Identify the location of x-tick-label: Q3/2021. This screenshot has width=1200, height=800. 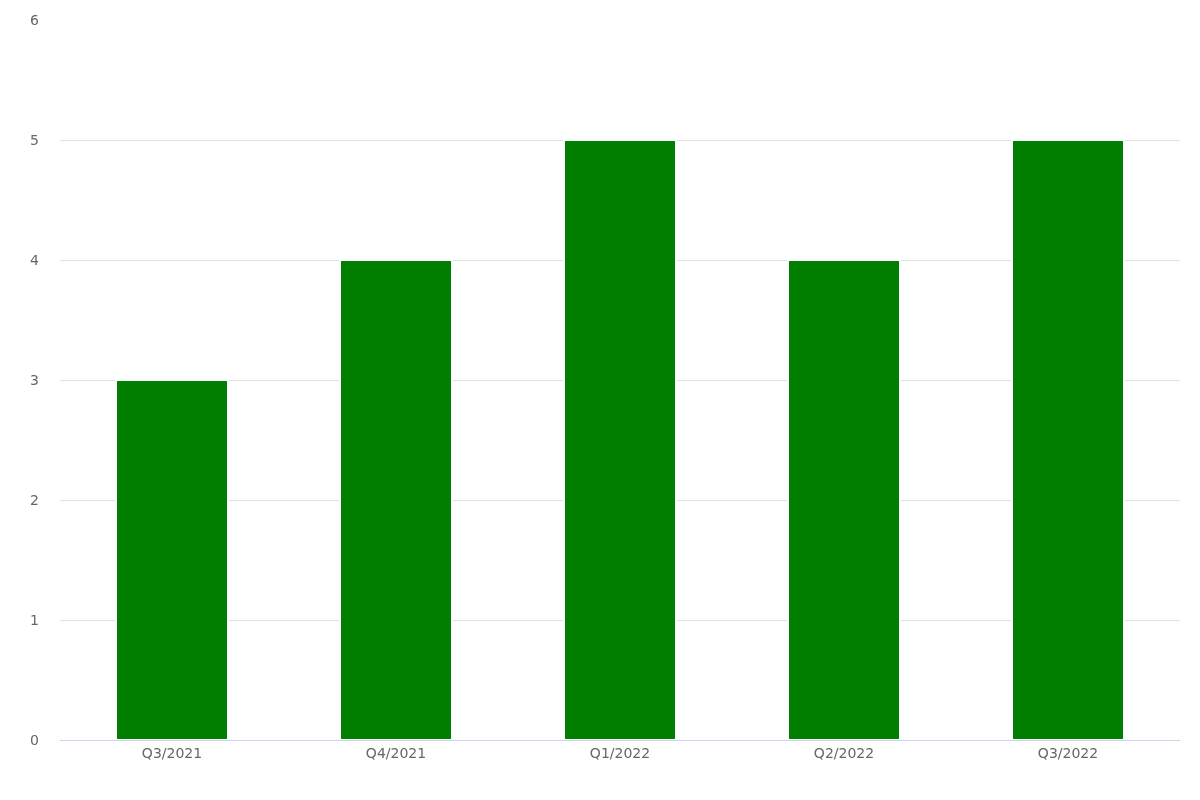
(172, 752).